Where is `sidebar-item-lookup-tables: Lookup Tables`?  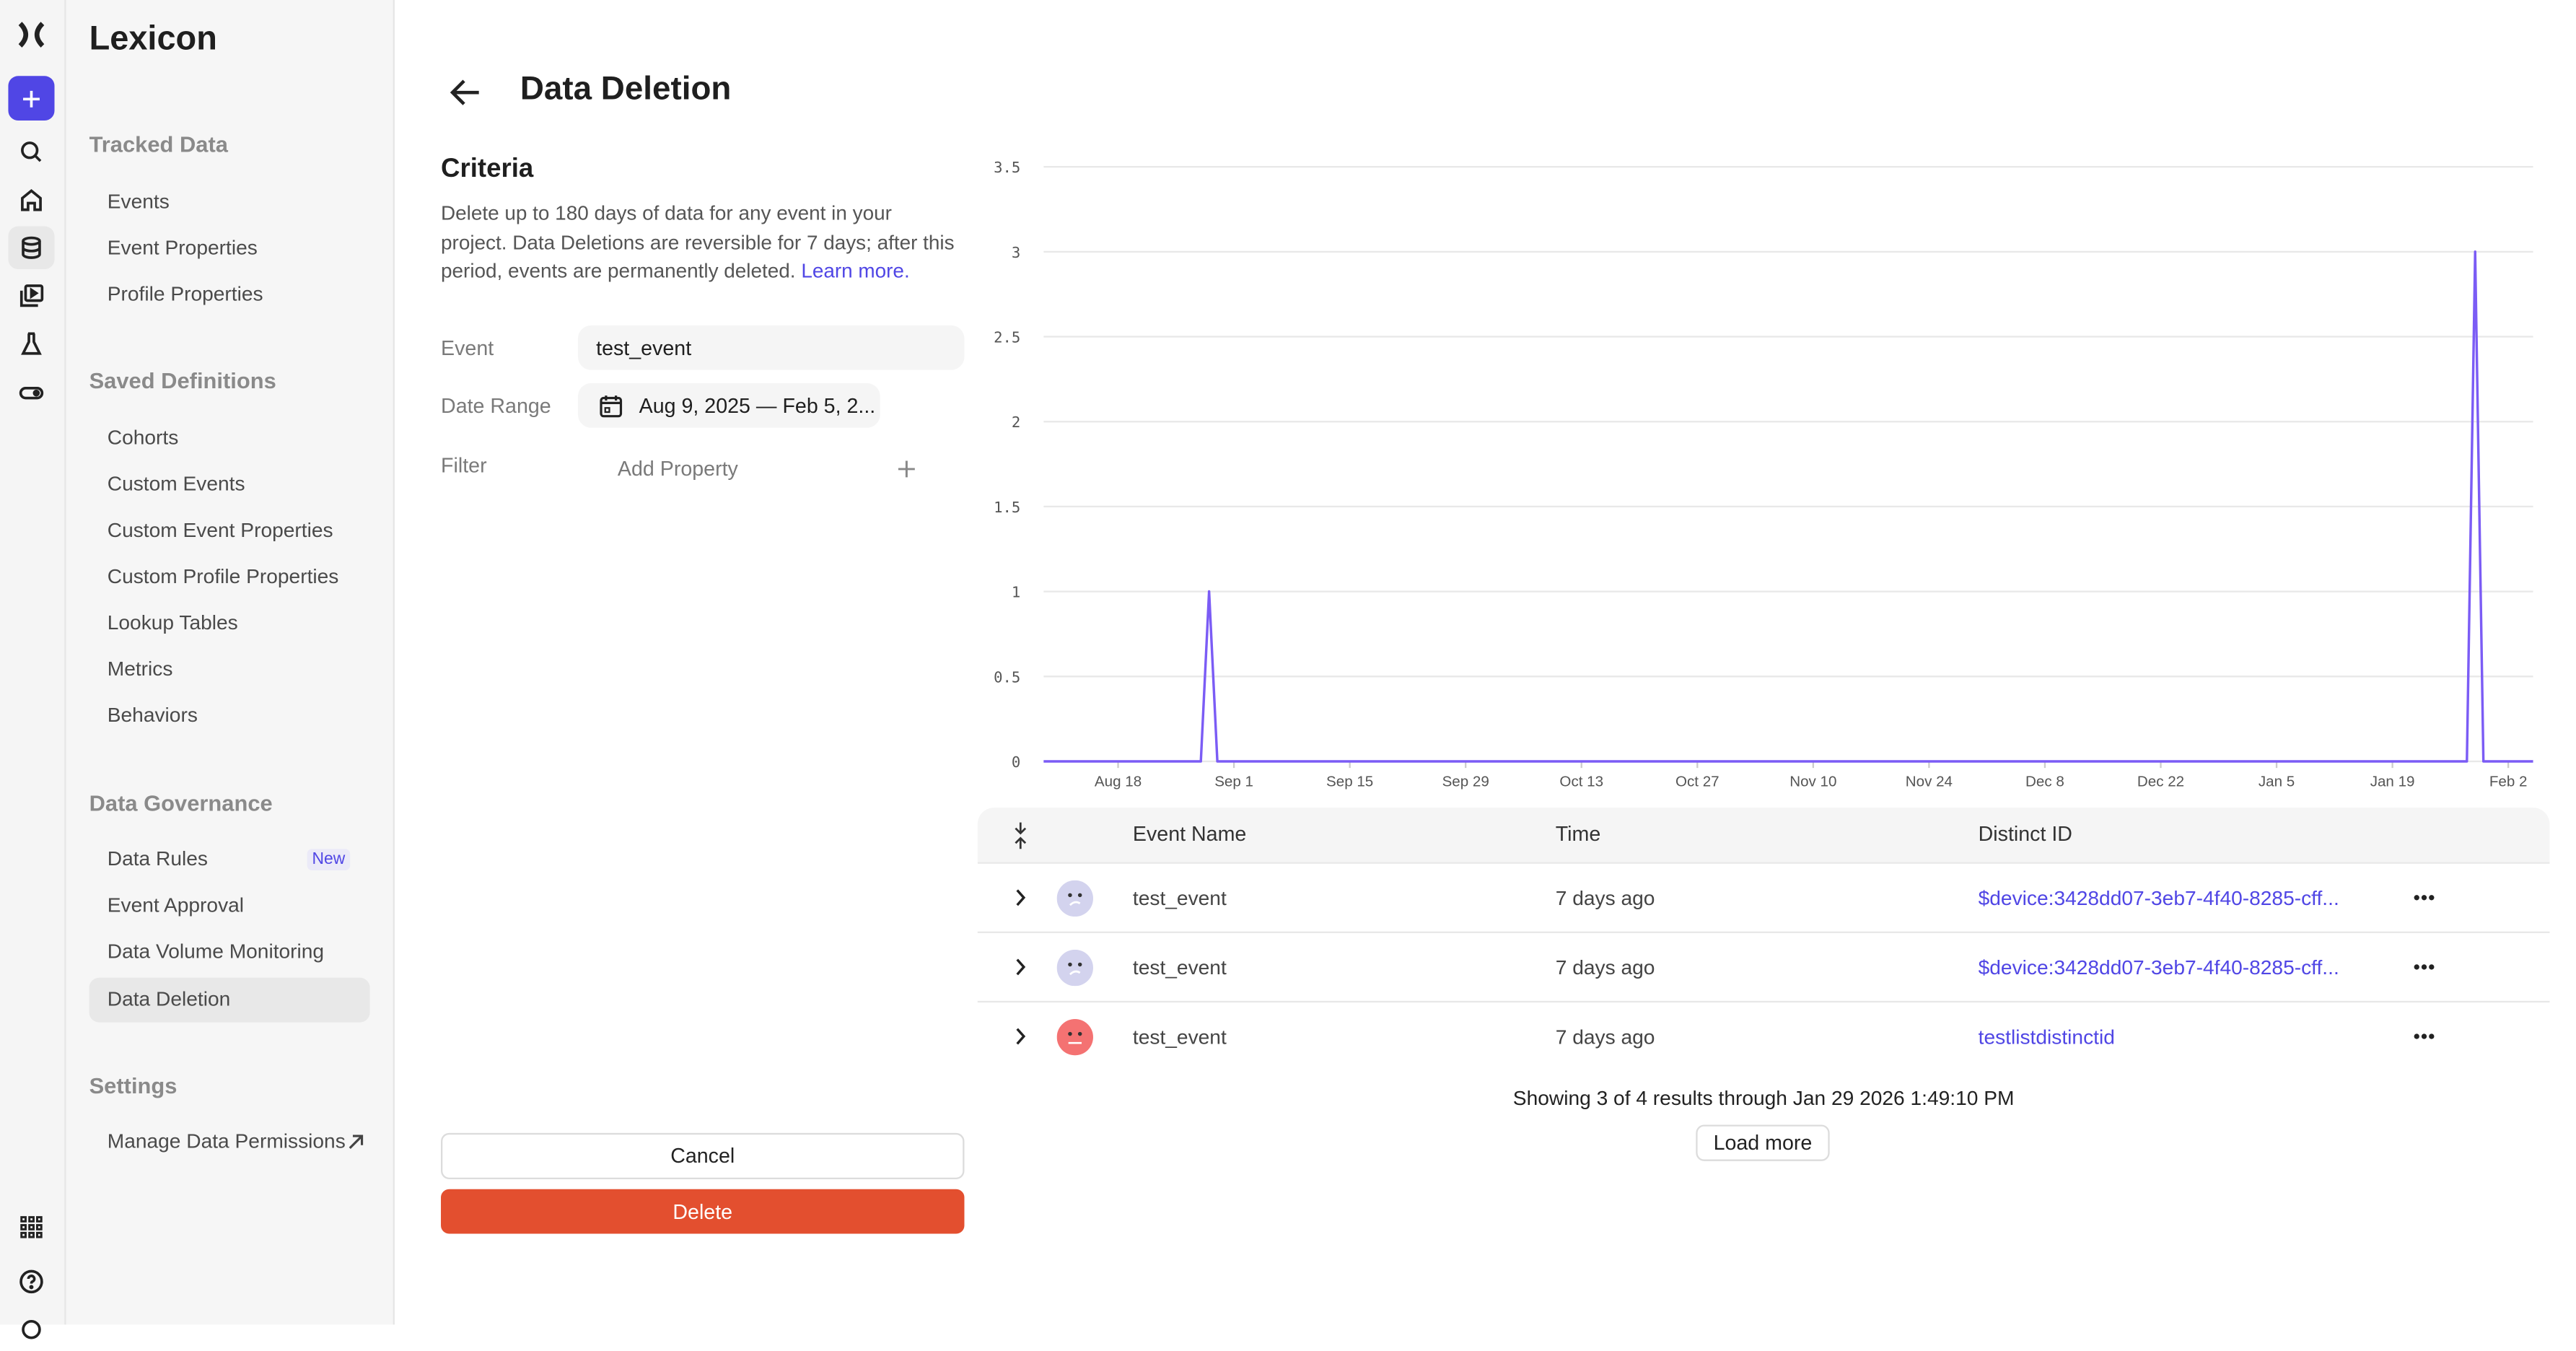
sidebar-item-lookup-tables: Lookup Tables is located at coordinates (229, 623).